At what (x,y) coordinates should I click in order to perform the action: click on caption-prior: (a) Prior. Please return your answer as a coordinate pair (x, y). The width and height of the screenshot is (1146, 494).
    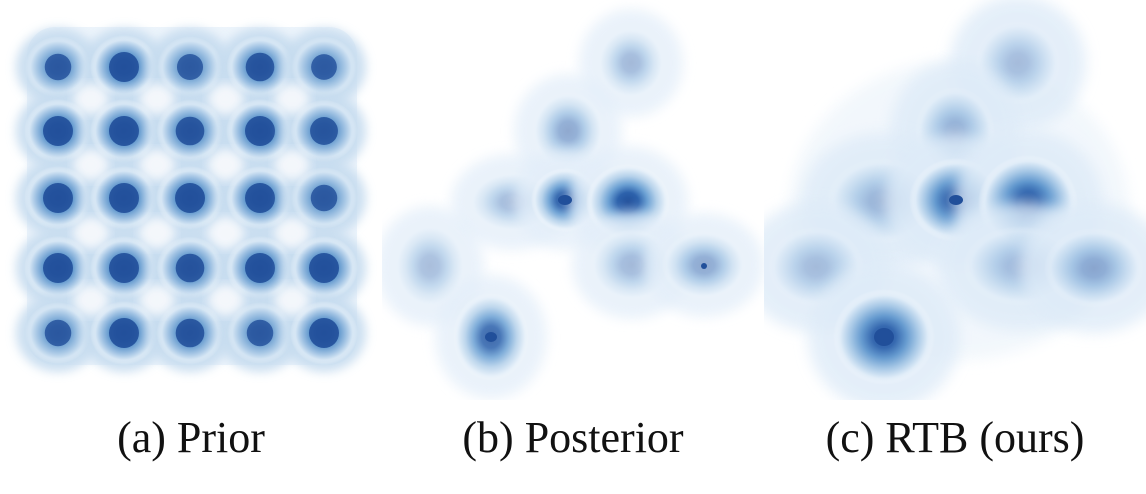
    Looking at the image, I should click on (191, 437).